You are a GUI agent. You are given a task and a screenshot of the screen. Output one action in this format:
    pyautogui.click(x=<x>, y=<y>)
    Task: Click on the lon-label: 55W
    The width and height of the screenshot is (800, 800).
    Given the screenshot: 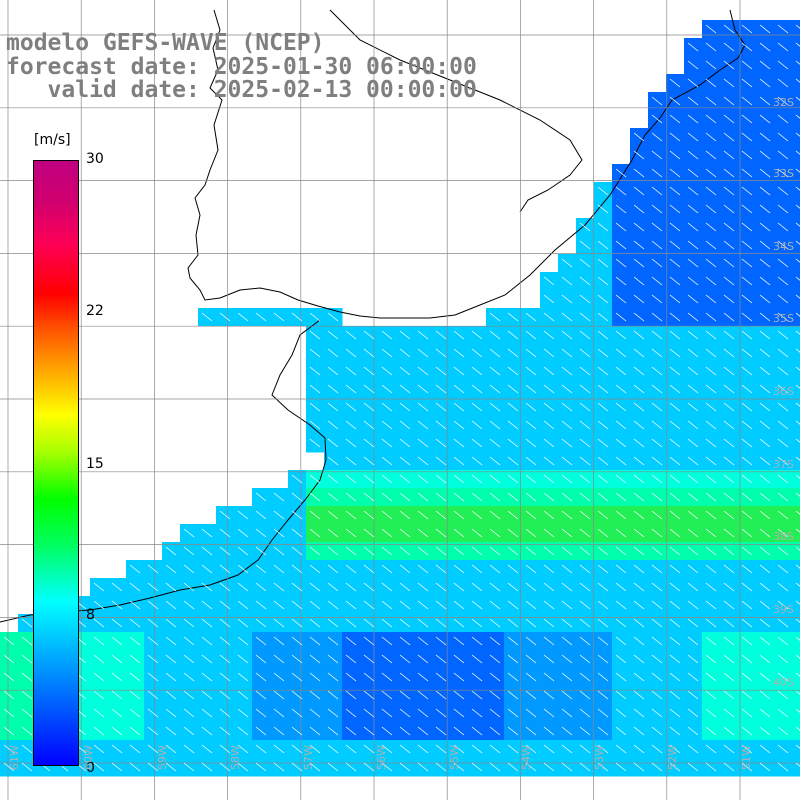 What is the action you would take?
    pyautogui.click(x=454, y=757)
    